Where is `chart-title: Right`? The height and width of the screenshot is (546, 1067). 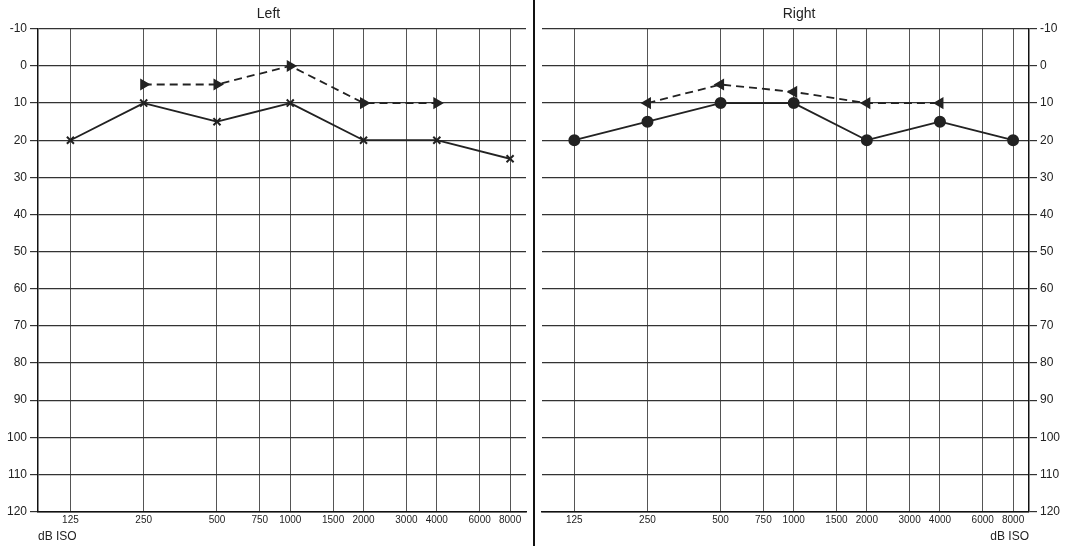
chart-title: Right is located at coordinates (799, 13).